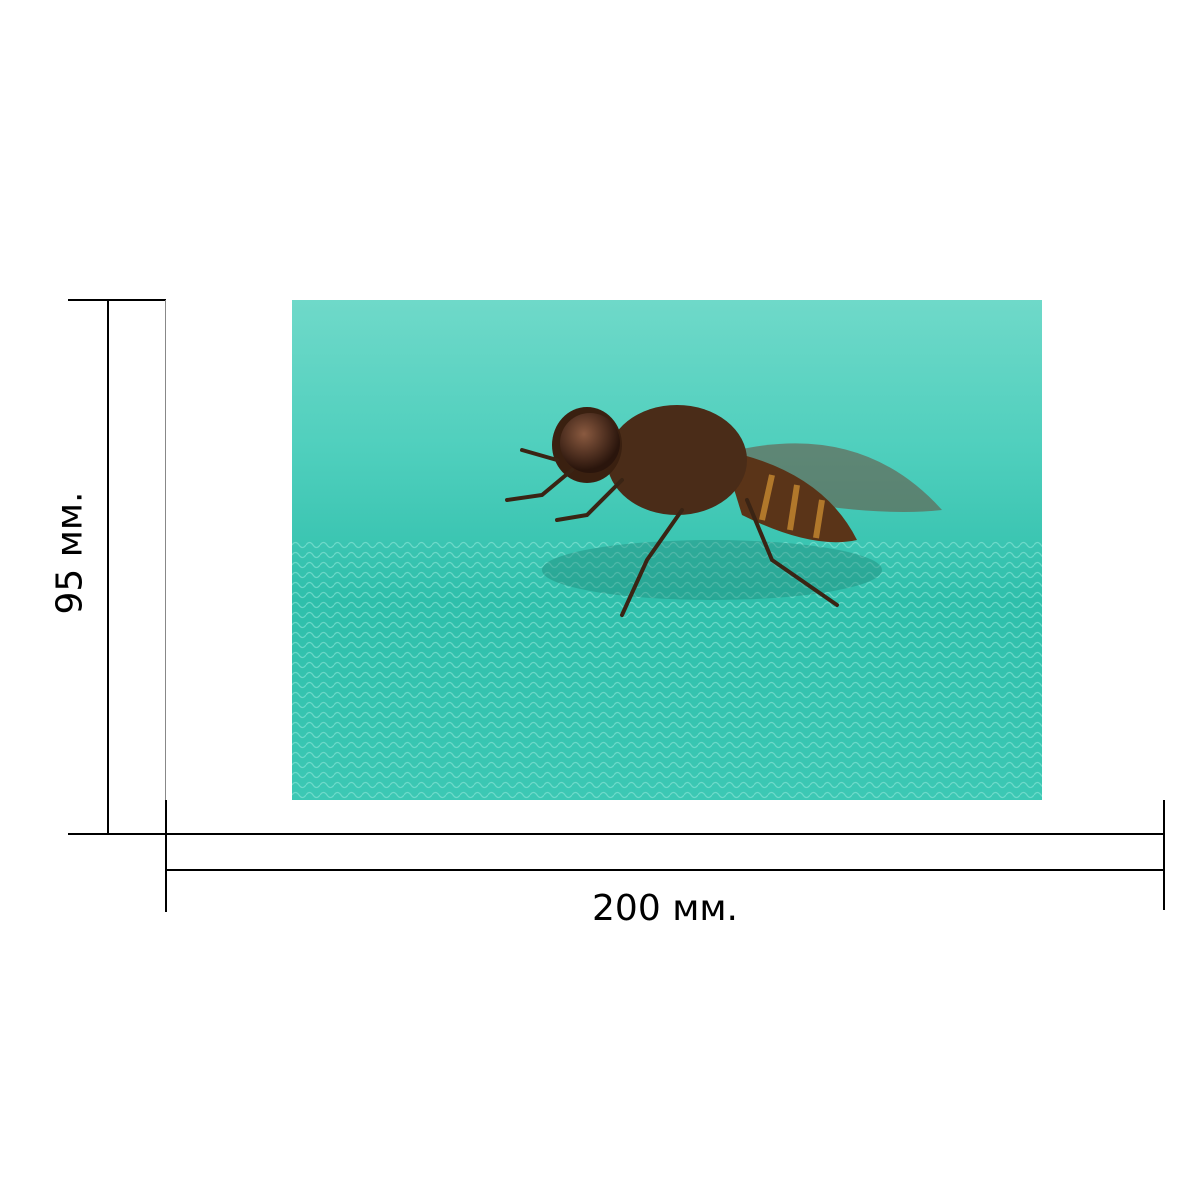 This screenshot has height=1200, width=1200. Describe the element at coordinates (70, 553) in the screenshot. I see `height-label: 95 мм.` at that location.